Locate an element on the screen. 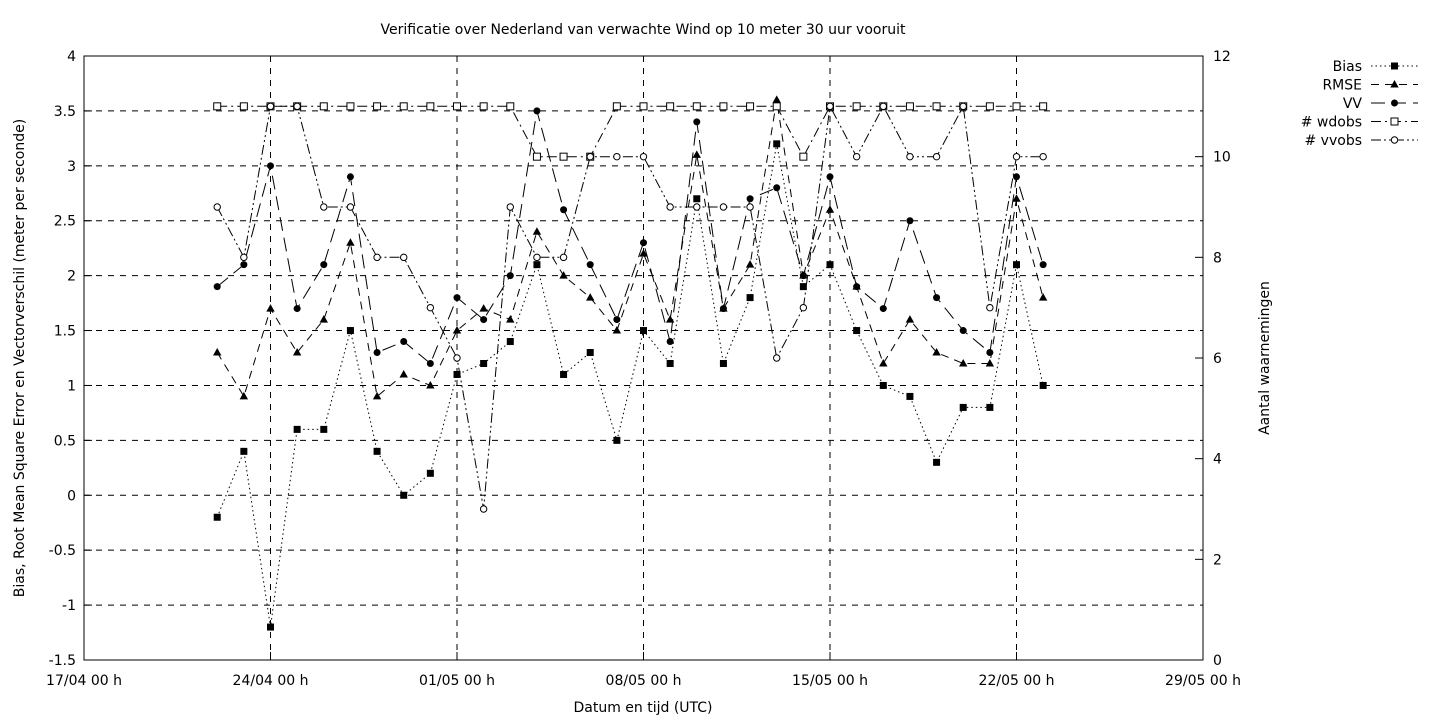  y-axis-right-label: Aantal waarnemingen is located at coordinates (1265, 358).